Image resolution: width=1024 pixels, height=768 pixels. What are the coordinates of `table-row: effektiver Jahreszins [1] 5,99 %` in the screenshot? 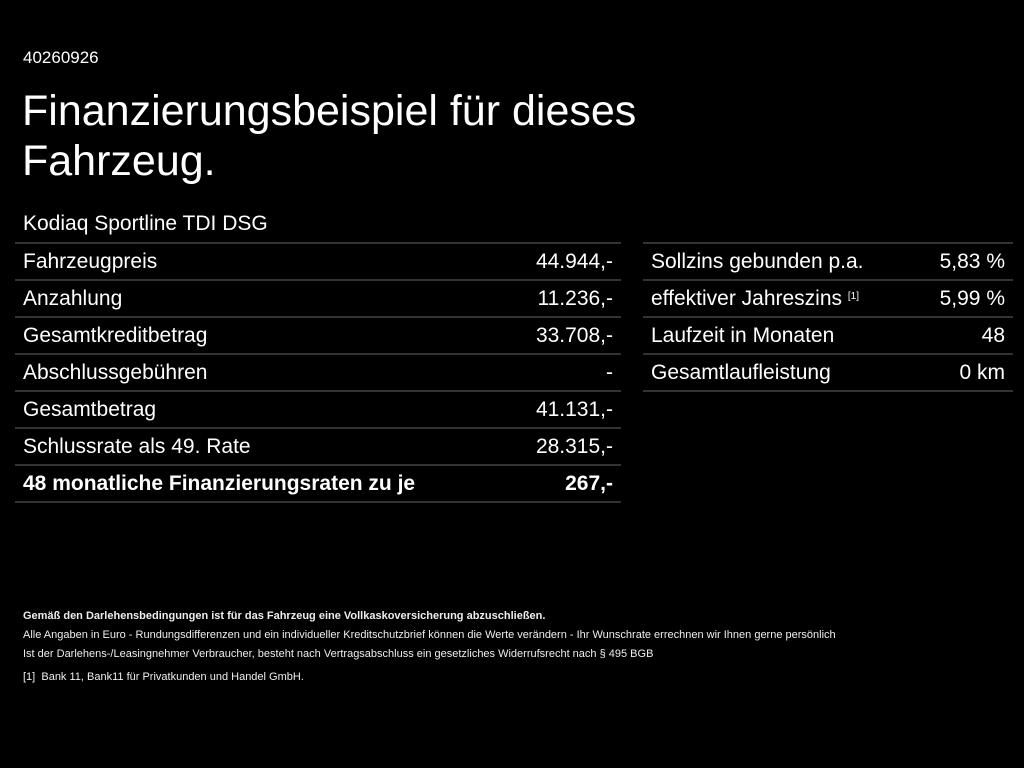 It's located at (828, 299).